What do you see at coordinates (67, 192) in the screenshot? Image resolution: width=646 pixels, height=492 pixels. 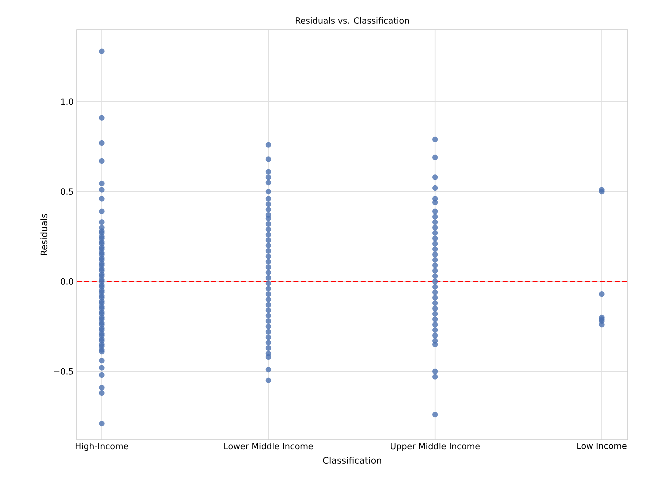 I see `y-tick-label: 0.5` at bounding box center [67, 192].